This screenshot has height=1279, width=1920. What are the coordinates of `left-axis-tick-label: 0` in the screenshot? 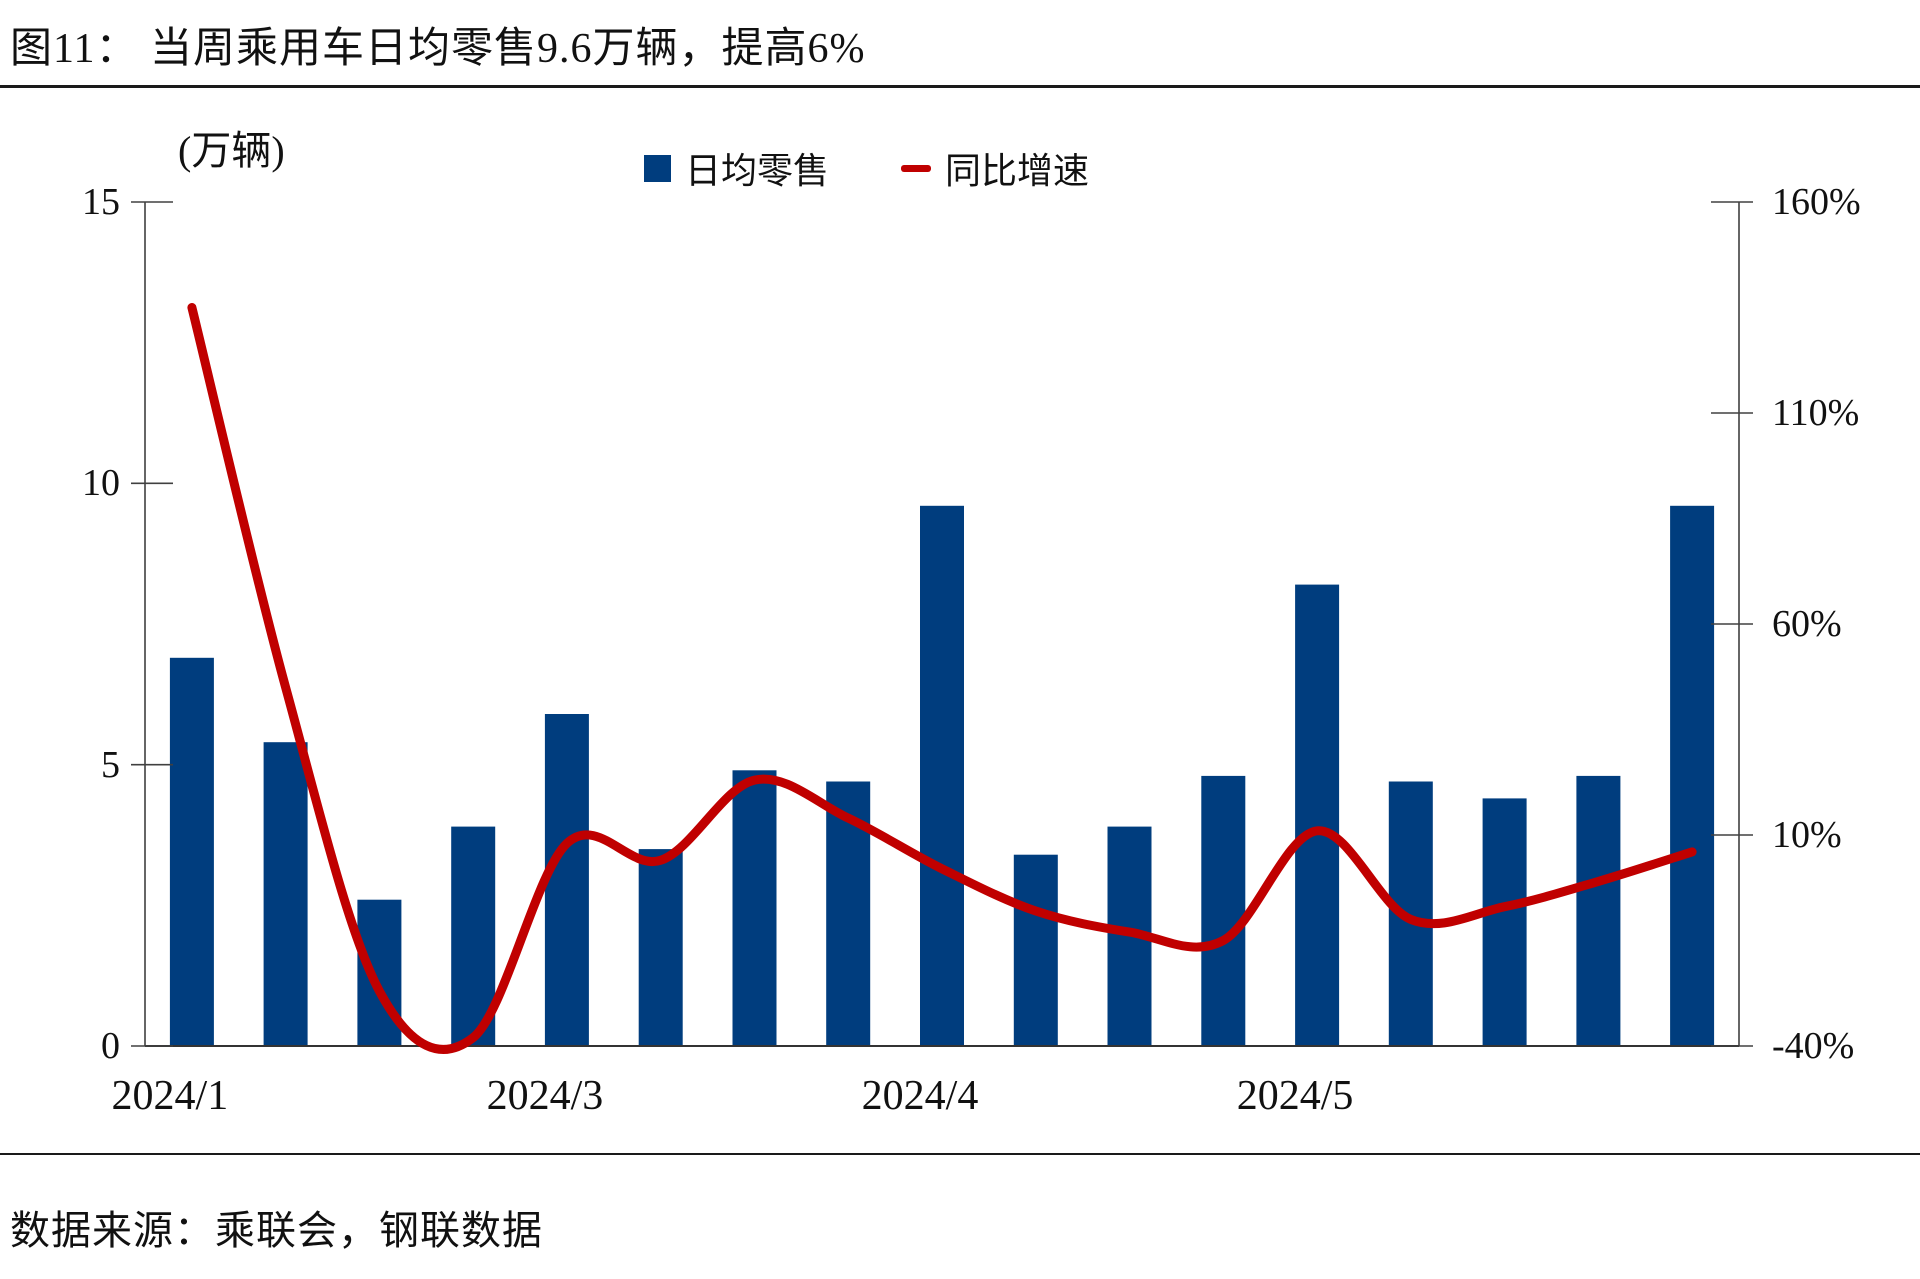 It's located at (110, 1046).